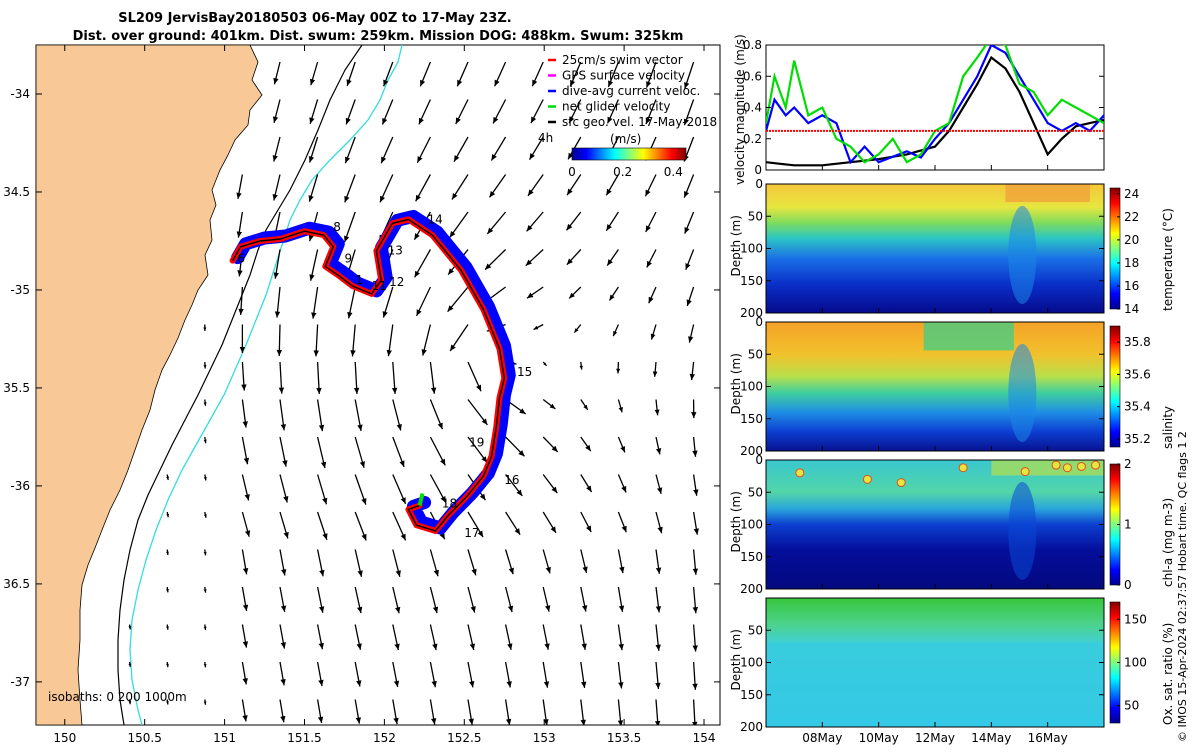 This screenshot has width=1200, height=754. I want to click on map-xtick-label: 151, so click(224, 738).